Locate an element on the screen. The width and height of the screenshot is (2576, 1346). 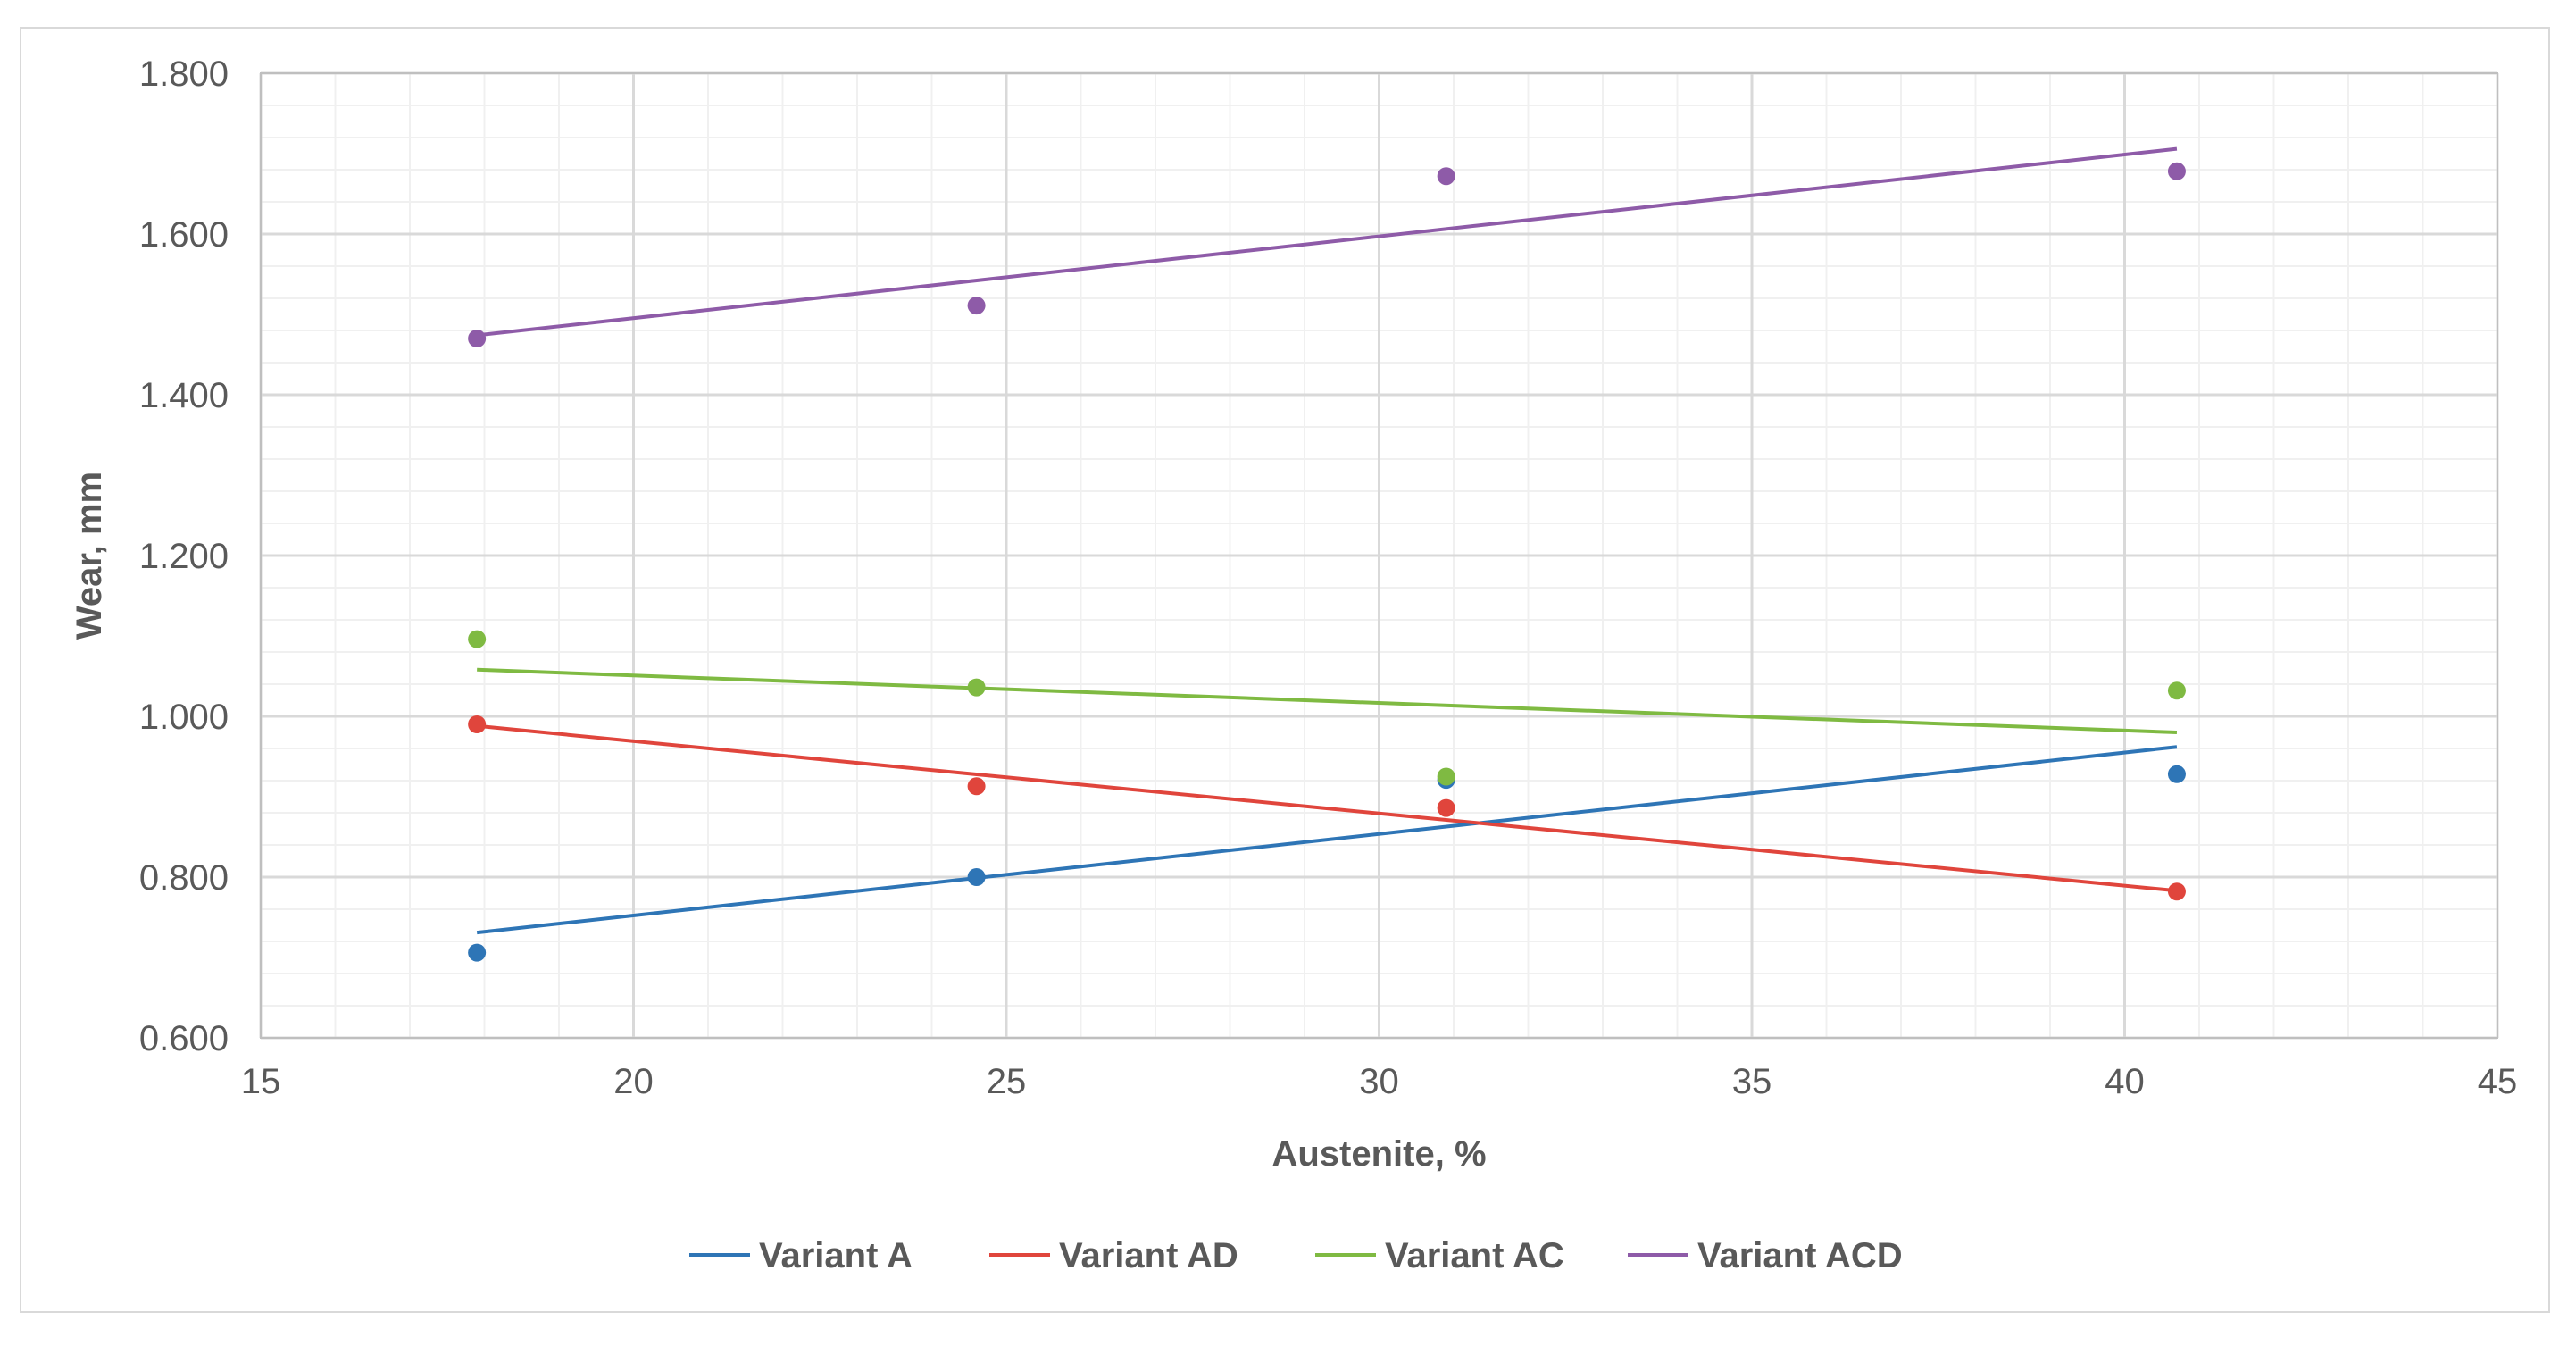
trendline-variant-ad is located at coordinates (1327, 808).